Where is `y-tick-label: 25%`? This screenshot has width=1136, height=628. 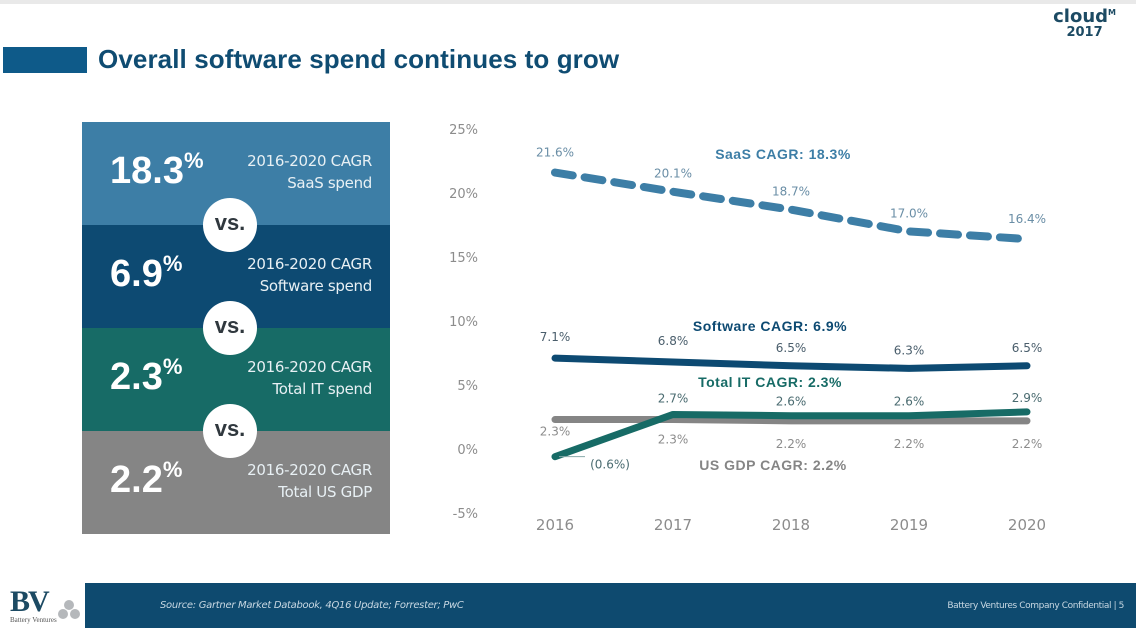
y-tick-label: 25% is located at coordinates (463, 130).